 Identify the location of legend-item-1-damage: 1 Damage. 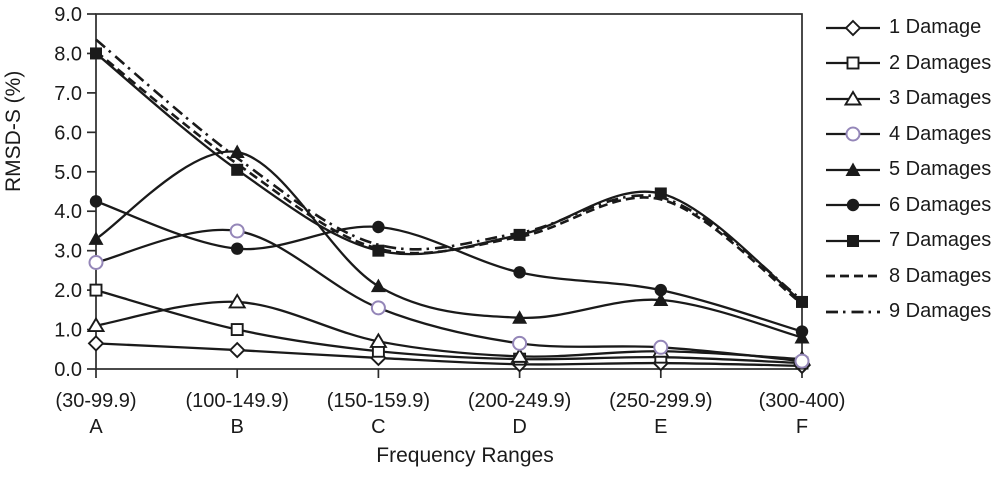
(907, 28).